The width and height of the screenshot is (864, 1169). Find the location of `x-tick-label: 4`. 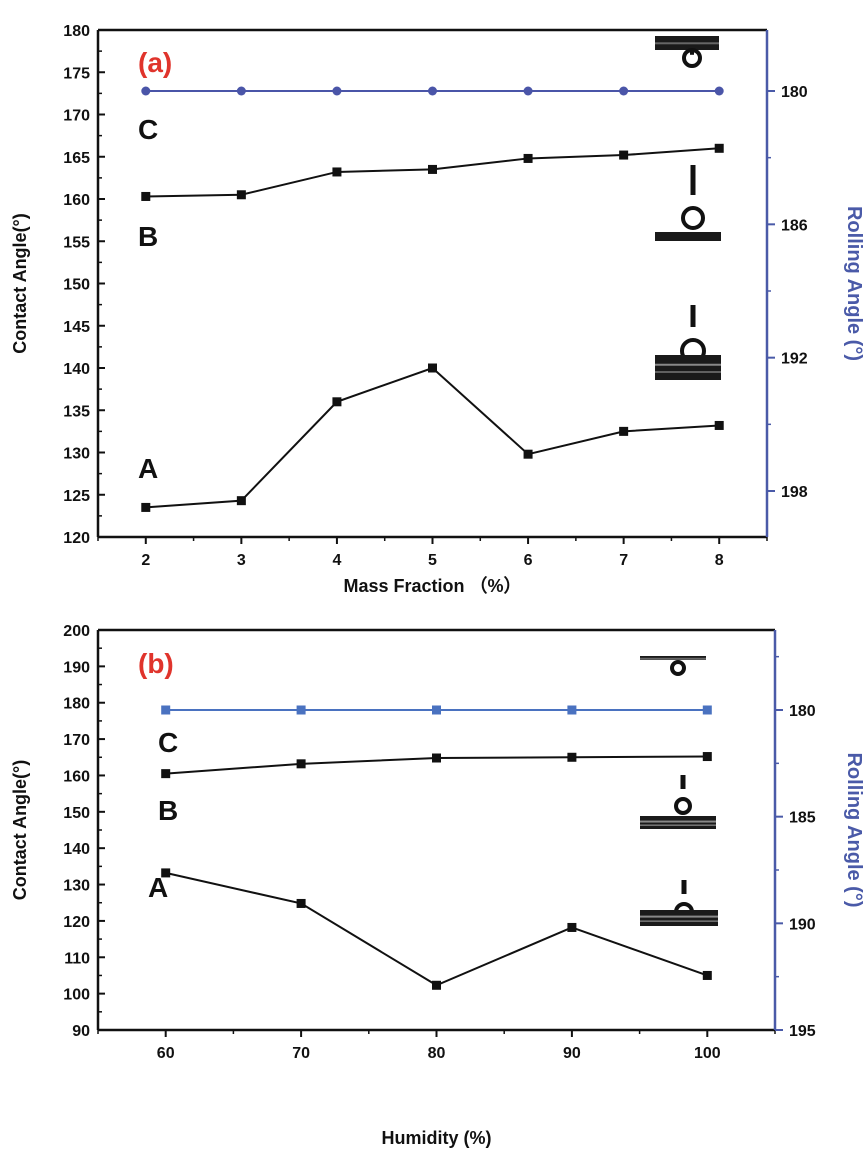

x-tick-label: 4 is located at coordinates (336, 560).